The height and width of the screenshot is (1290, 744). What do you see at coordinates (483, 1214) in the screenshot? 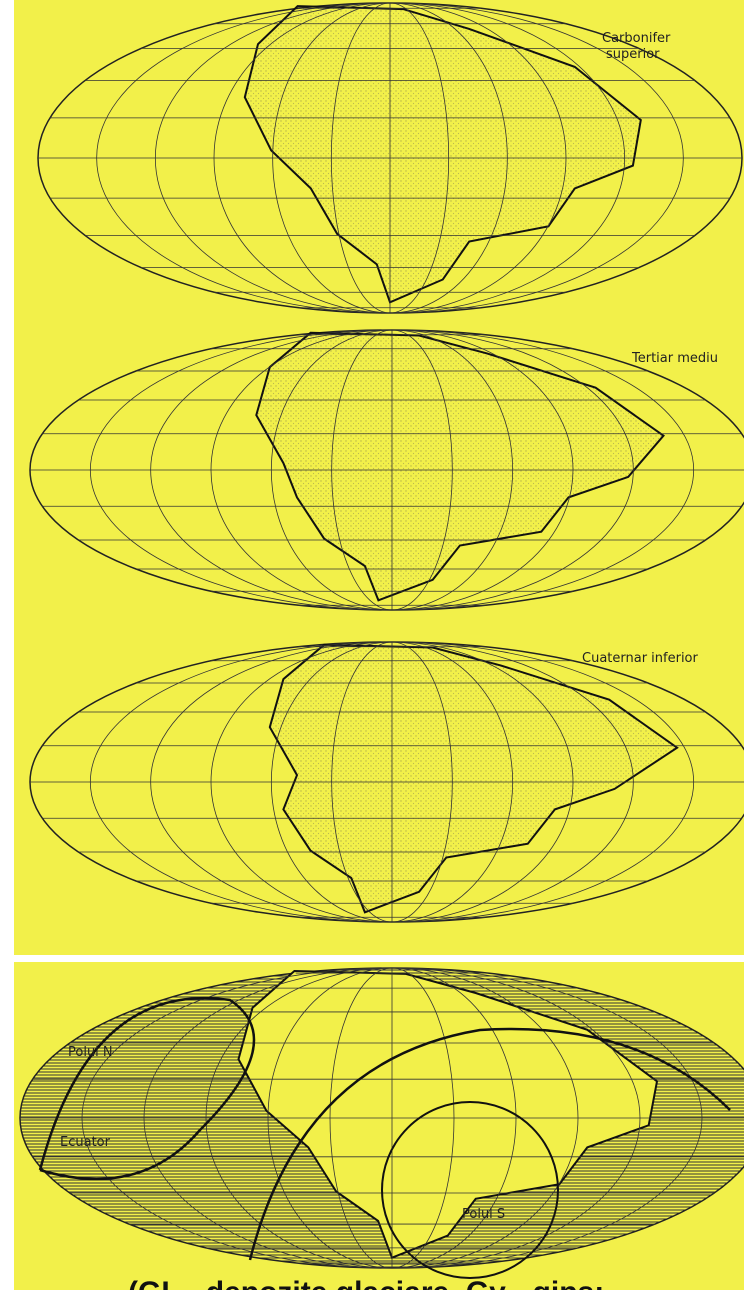
I see `pole-label: Polul S` at bounding box center [483, 1214].